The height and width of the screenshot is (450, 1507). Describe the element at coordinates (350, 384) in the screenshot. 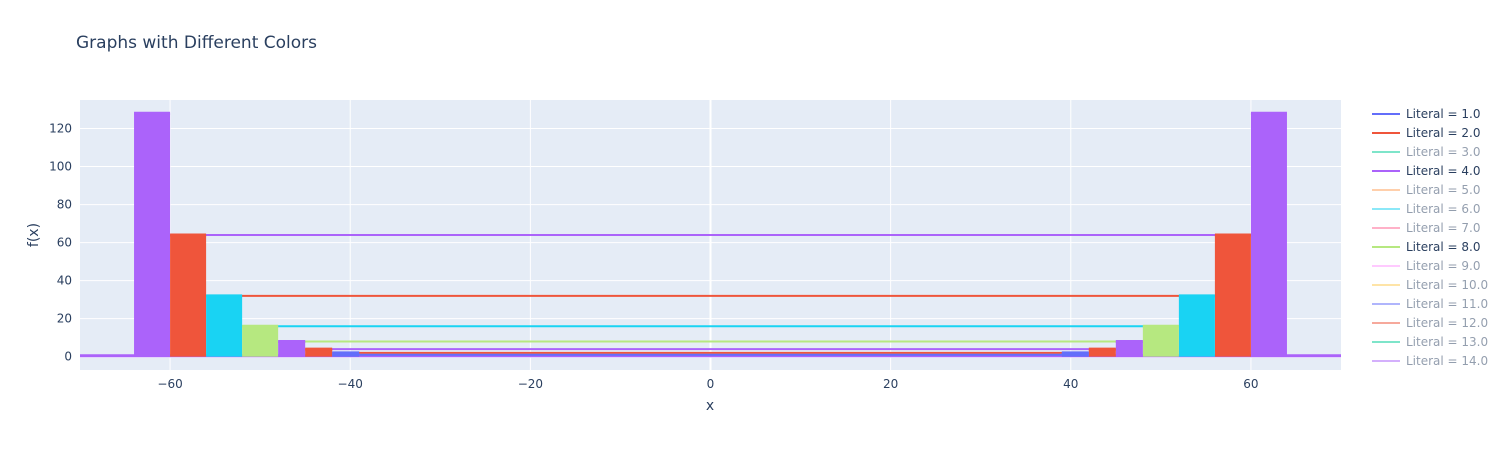

I see `x-tick-label: −40` at that location.